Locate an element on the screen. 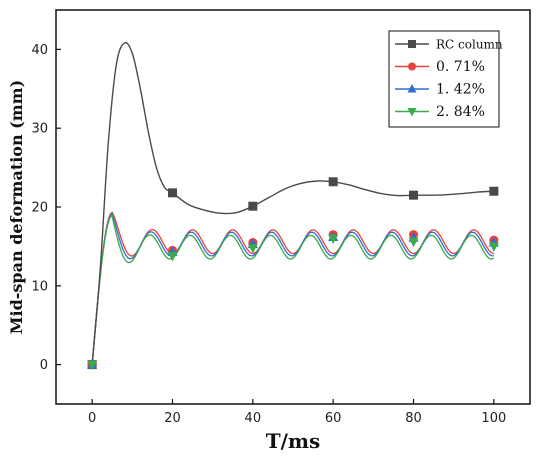 The image size is (550, 461). legend: RC column 0. 71% 1. 42% 2. 84% is located at coordinates (445, 79).